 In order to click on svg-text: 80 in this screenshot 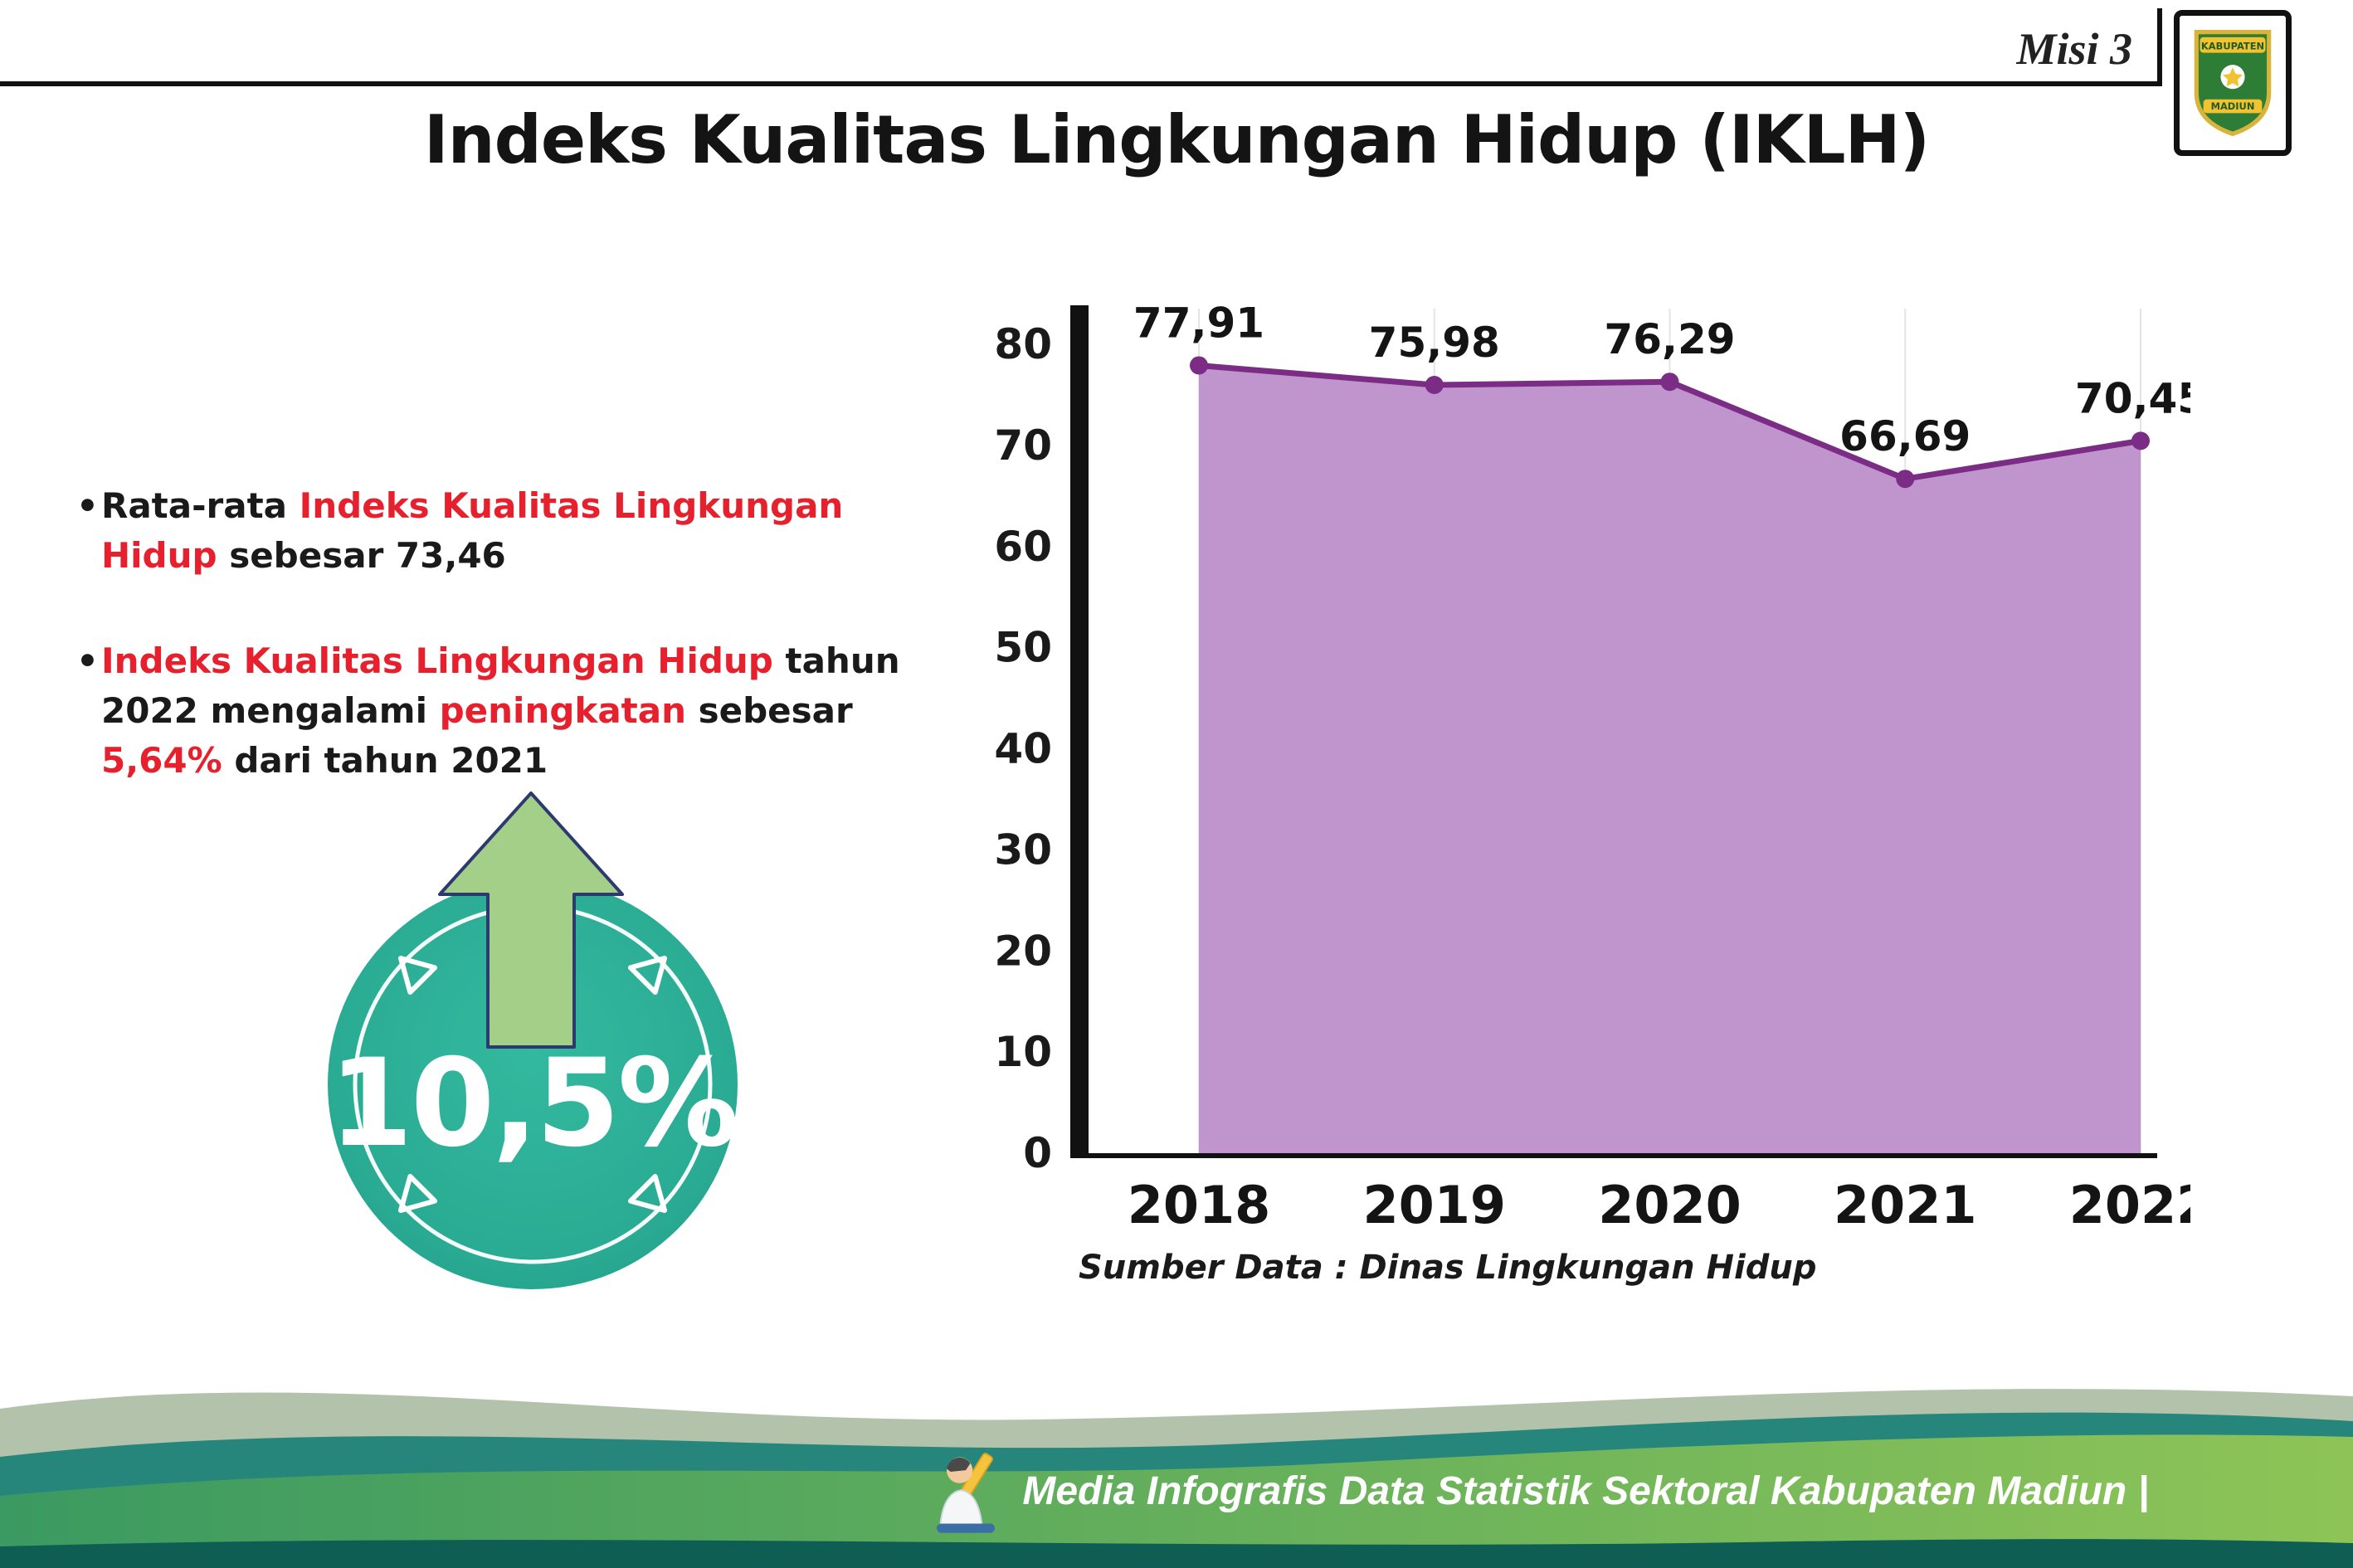, I will do `click(1023, 344)`.